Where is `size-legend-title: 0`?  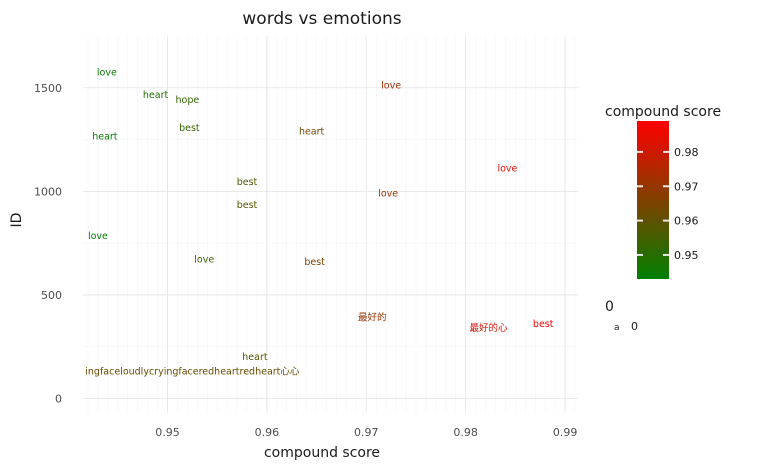 size-legend-title: 0 is located at coordinates (609, 307).